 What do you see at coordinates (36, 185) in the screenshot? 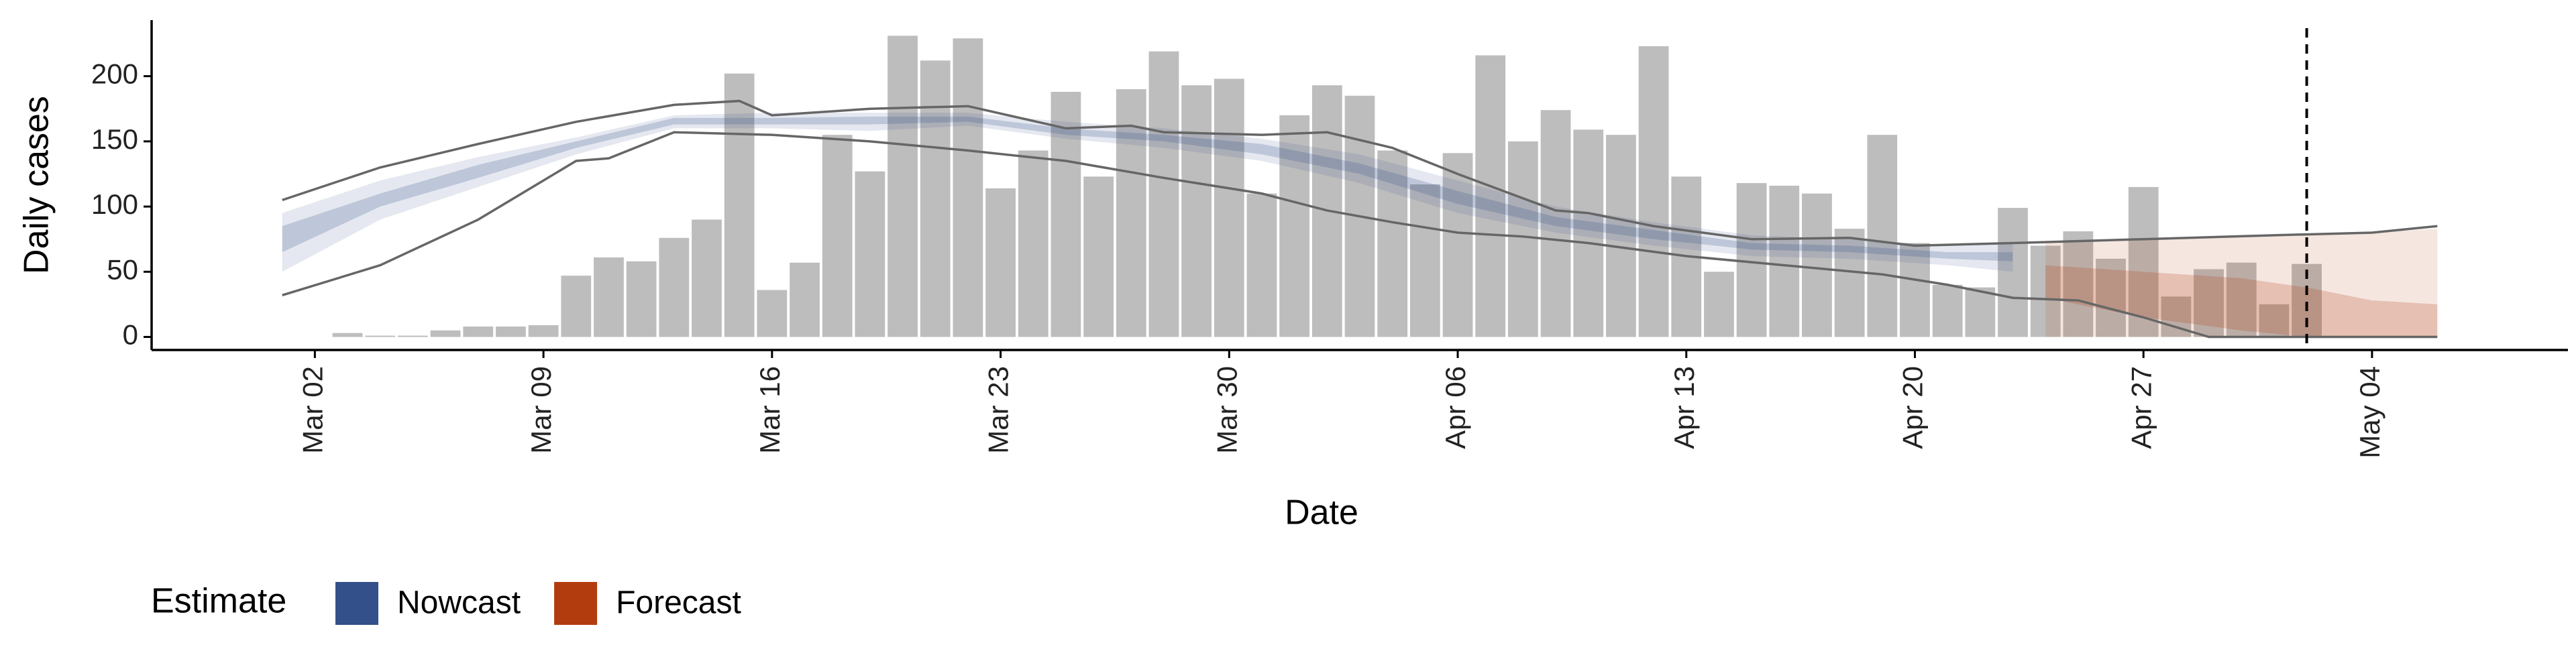
I see `y-axis-title: Daily cases` at bounding box center [36, 185].